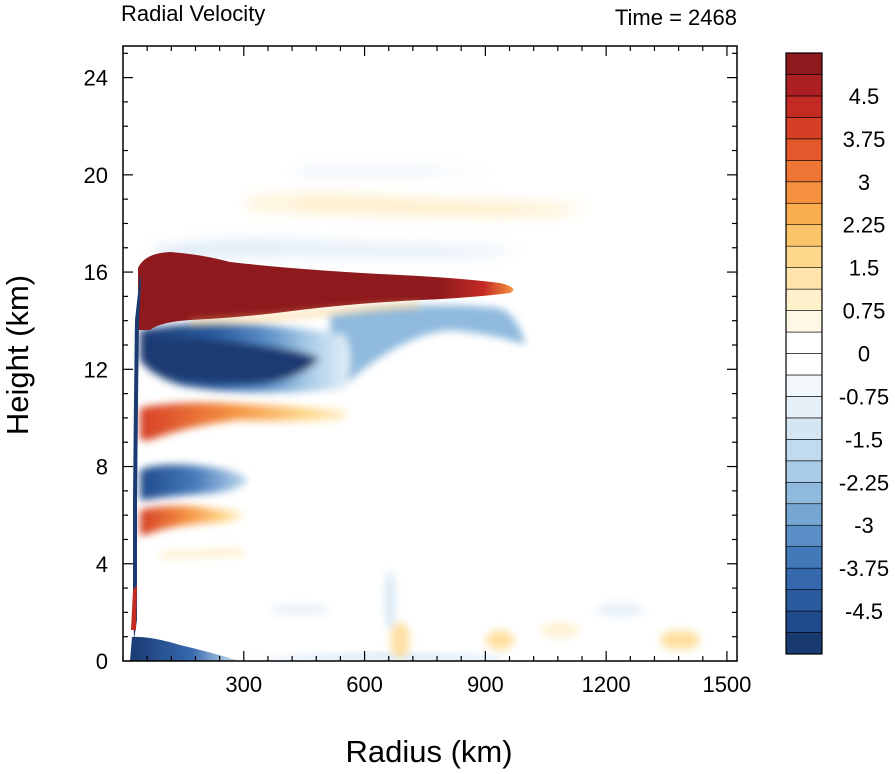  Describe the element at coordinates (864, 139) in the screenshot. I see `colorbar-tick-label: 3.75` at that location.